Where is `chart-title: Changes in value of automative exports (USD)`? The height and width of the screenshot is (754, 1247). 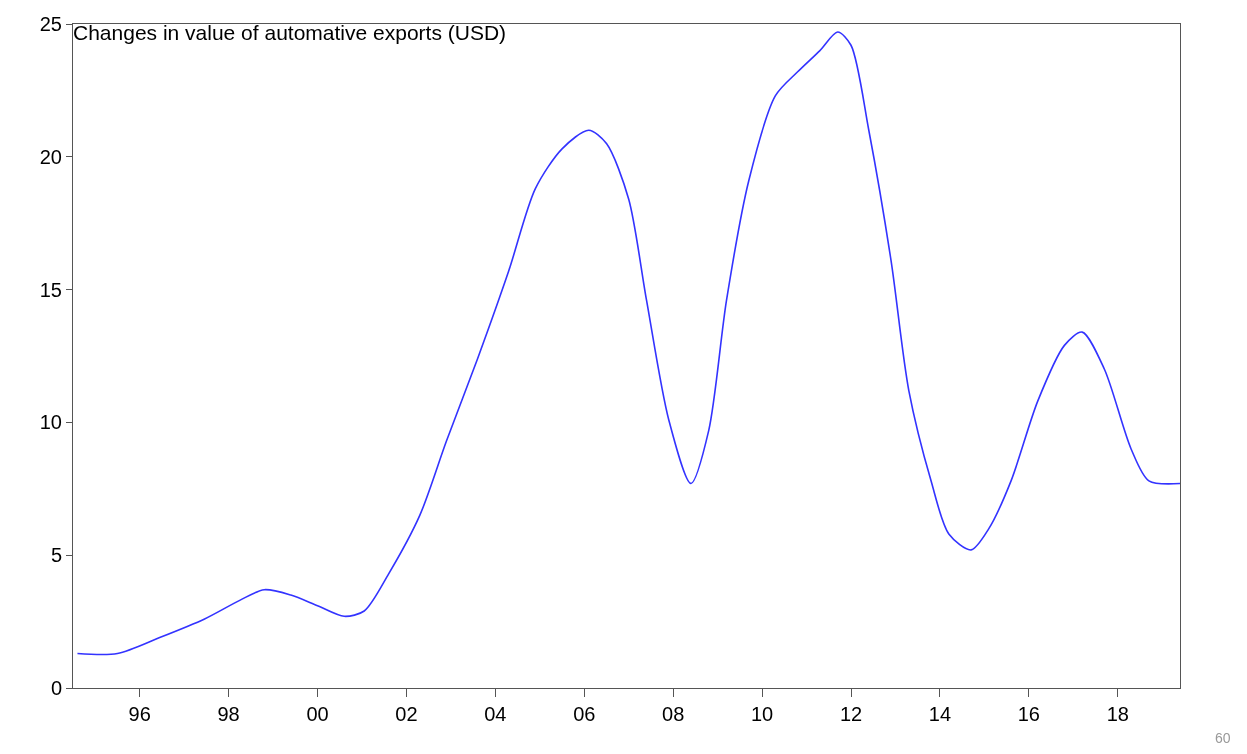 chart-title: Changes in value of automative exports (USD) is located at coordinates (290, 33).